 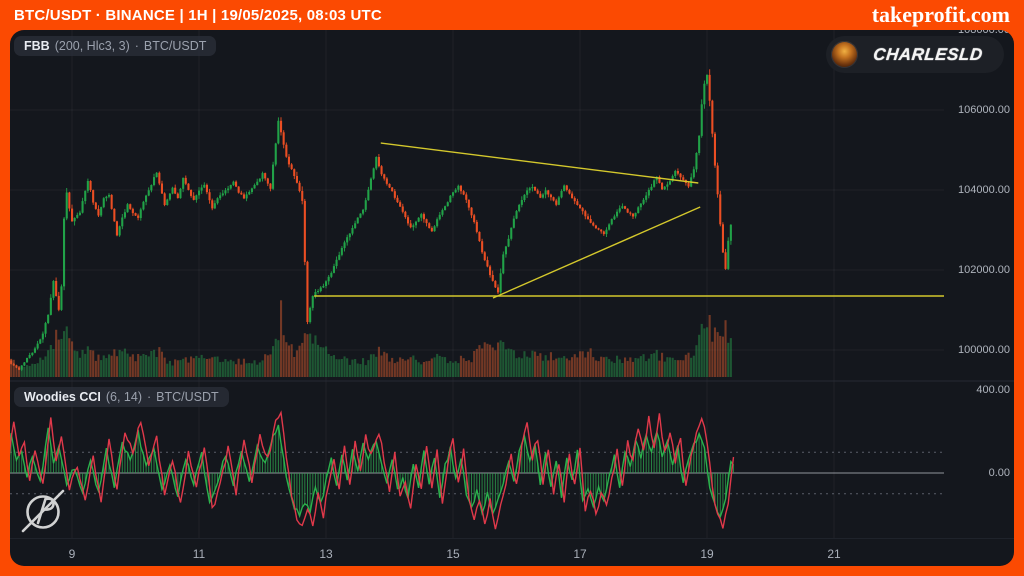 I want to click on time-axis-label: 9, so click(x=72, y=554).